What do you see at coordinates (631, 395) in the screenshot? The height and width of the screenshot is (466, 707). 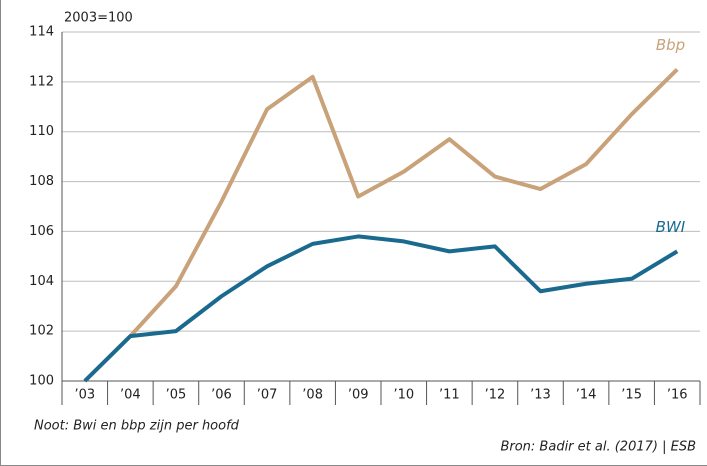 I see `x-tick-label: ’15` at bounding box center [631, 395].